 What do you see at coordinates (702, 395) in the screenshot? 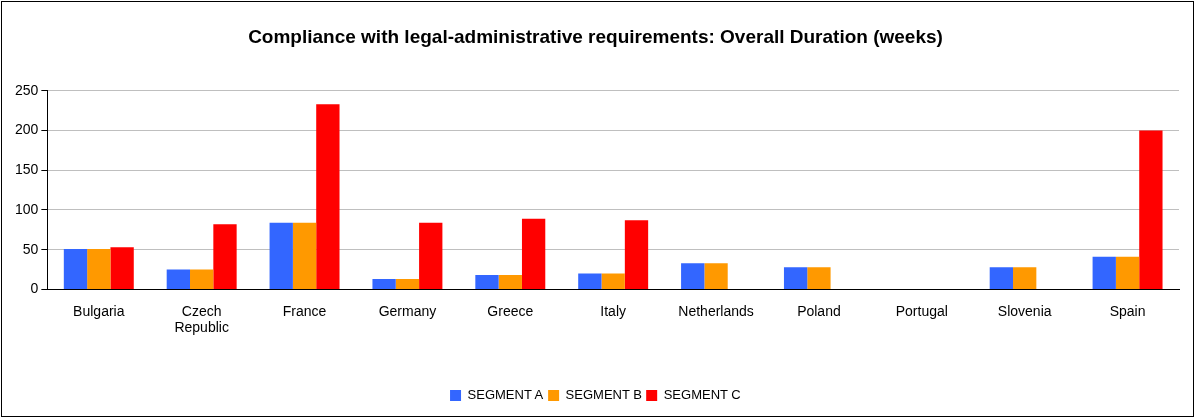
I see `legend-label: SEGMENT C` at bounding box center [702, 395].